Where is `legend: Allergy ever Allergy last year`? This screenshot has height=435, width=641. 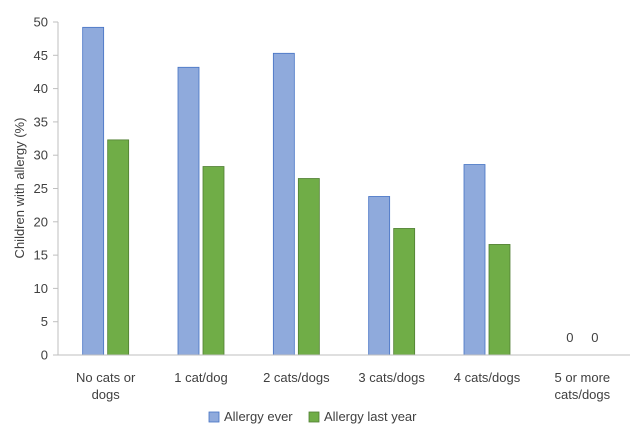
legend: Allergy ever Allergy last year is located at coordinates (312, 416).